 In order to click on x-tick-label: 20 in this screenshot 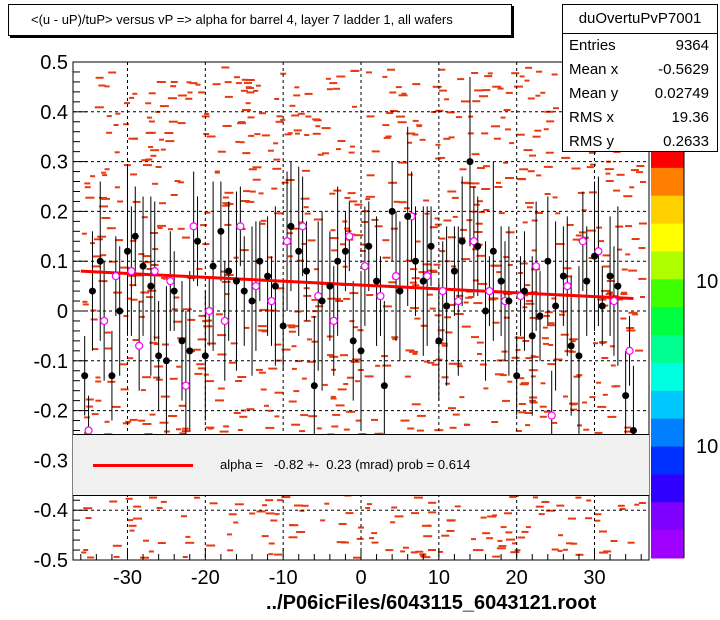, I will do `click(517, 578)`.